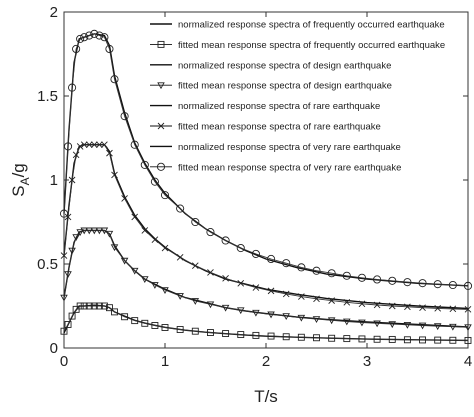  What do you see at coordinates (266, 323) in the screenshot?
I see `fitted-line-frequently-occurred` at bounding box center [266, 323].